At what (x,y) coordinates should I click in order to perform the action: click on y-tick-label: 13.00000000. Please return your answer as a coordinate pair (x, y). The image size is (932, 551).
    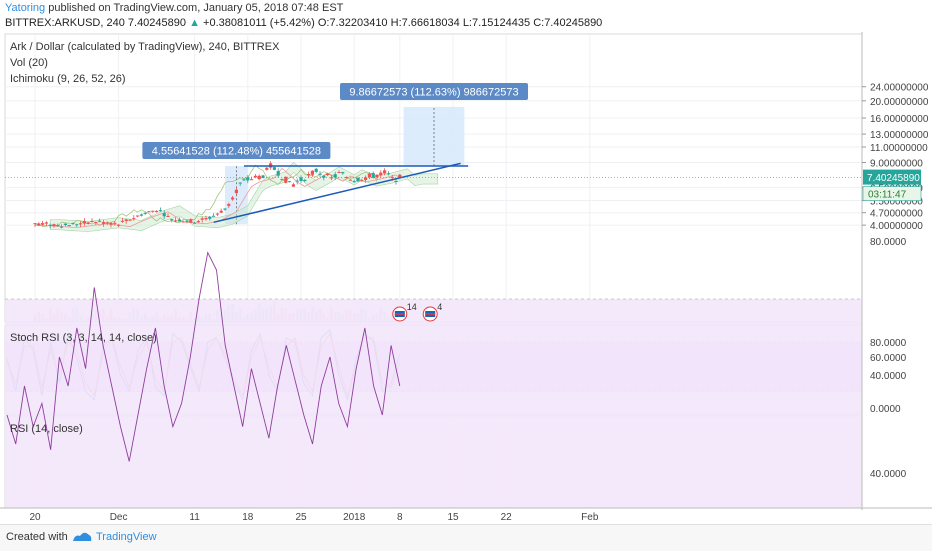
    Looking at the image, I should click on (899, 135).